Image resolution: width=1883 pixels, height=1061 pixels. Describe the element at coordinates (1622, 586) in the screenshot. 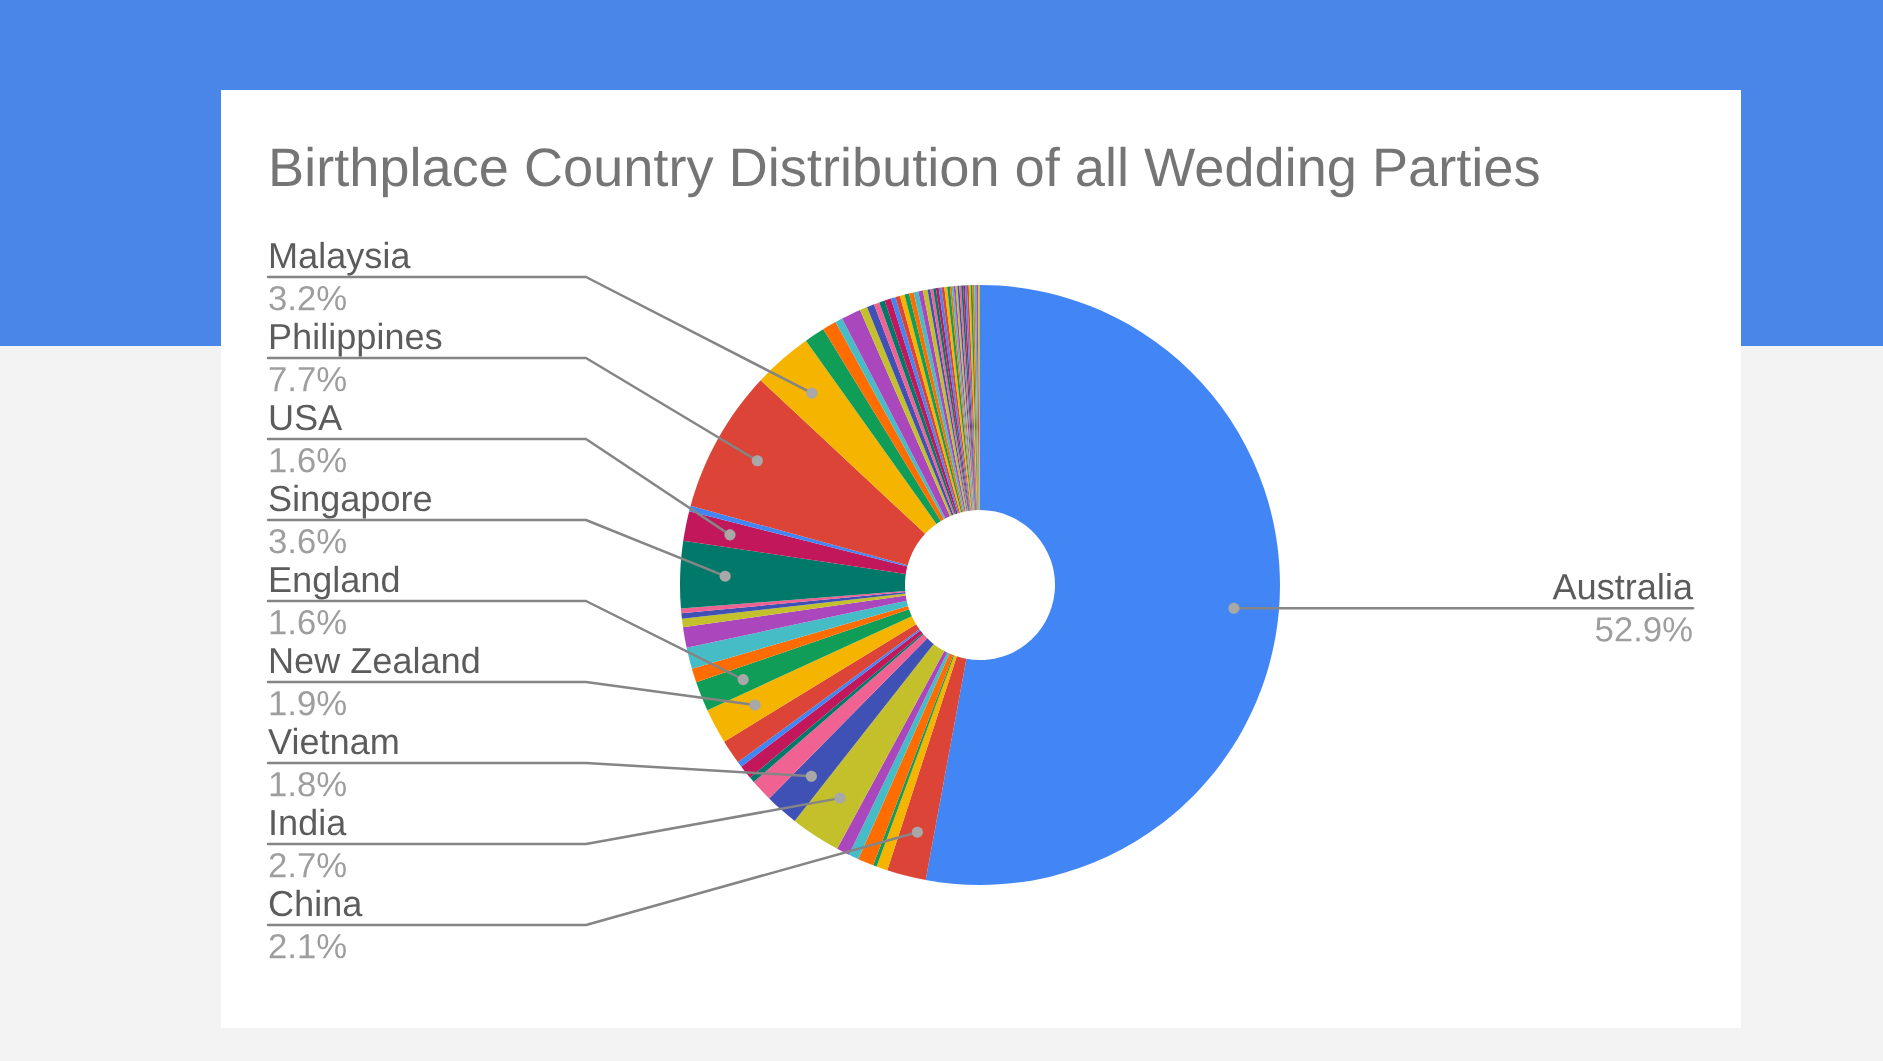

I see `slice-label: Australia` at that location.